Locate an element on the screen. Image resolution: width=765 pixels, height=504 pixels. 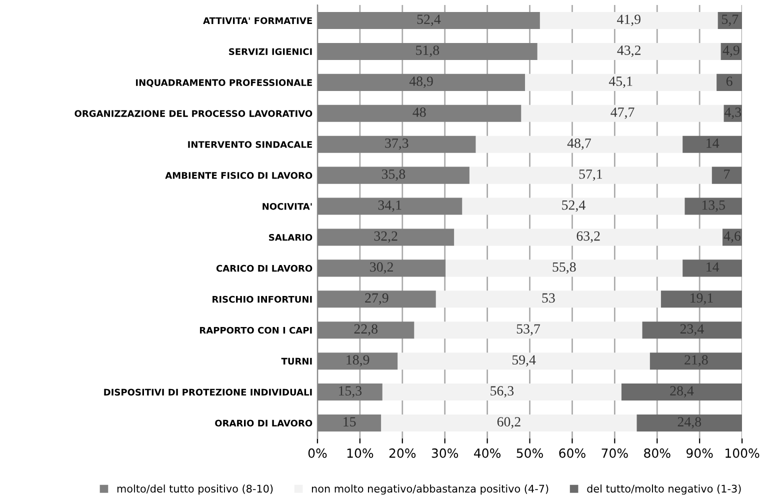
data-label: 53 is located at coordinates (548, 298).